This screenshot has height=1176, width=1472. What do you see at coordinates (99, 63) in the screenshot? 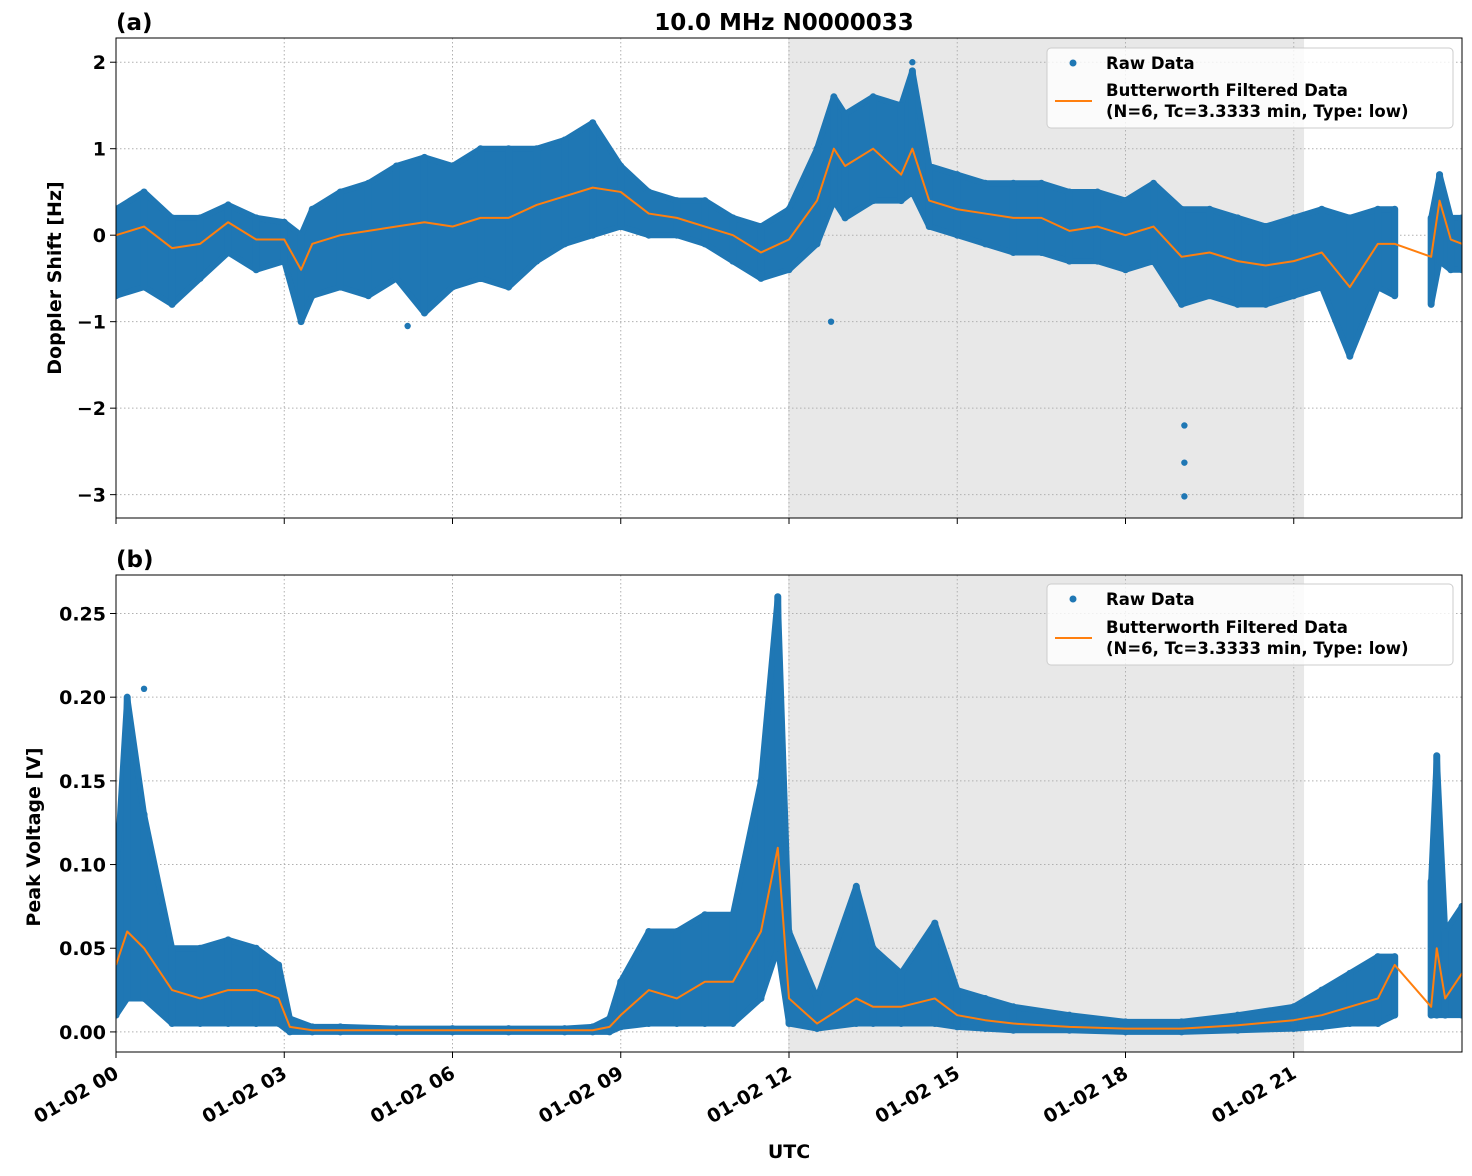
I see `y-tick-label: 2` at bounding box center [99, 63].